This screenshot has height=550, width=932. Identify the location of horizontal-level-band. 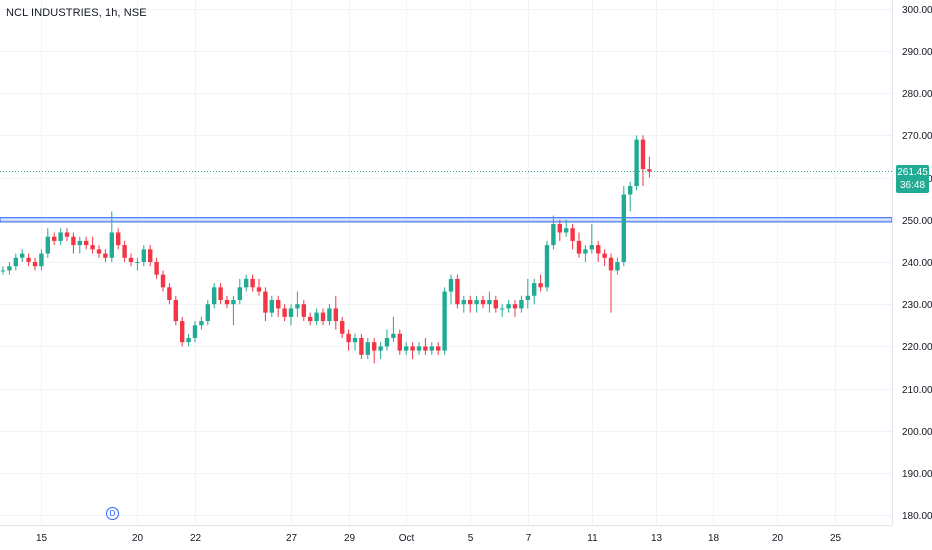
(446, 220).